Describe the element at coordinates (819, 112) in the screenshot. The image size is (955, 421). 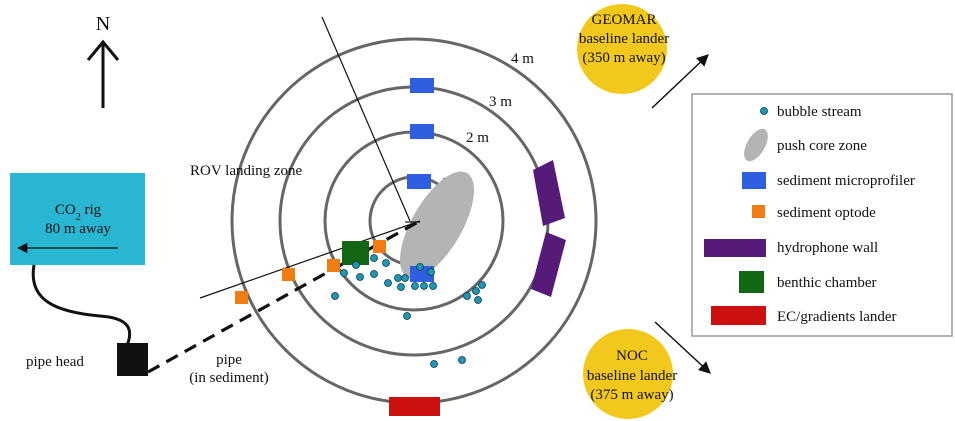
I see `legend-bubble-label: bubble stream` at that location.